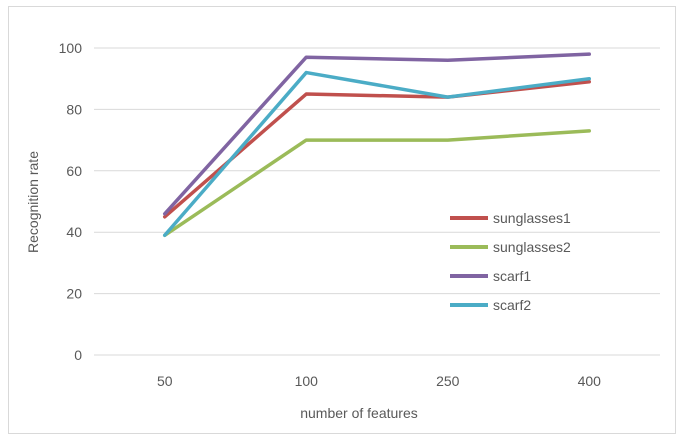  Describe the element at coordinates (74, 294) in the screenshot. I see `y-tick-label: 20` at that location.